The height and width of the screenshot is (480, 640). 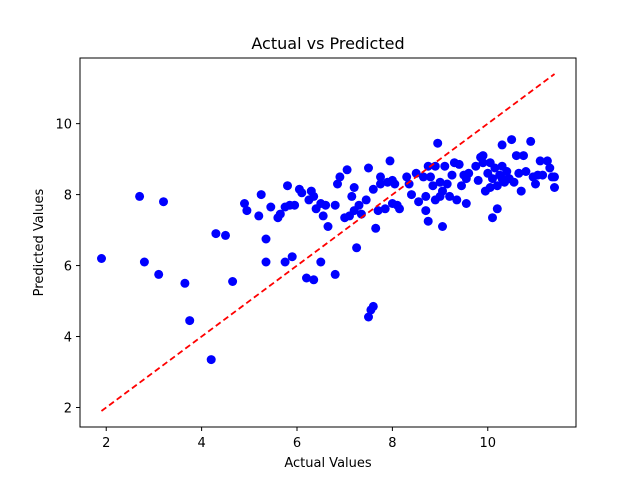 I want to click on x-tick-label: 10, so click(x=487, y=443).